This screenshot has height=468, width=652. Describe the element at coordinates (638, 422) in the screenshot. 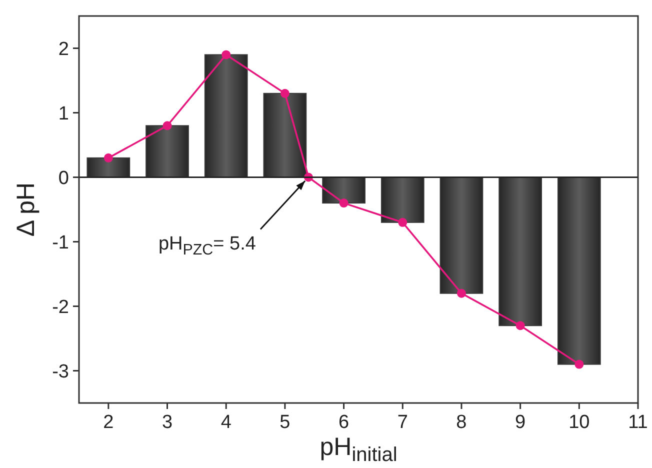

I see `x-tick-label: 11` at that location.